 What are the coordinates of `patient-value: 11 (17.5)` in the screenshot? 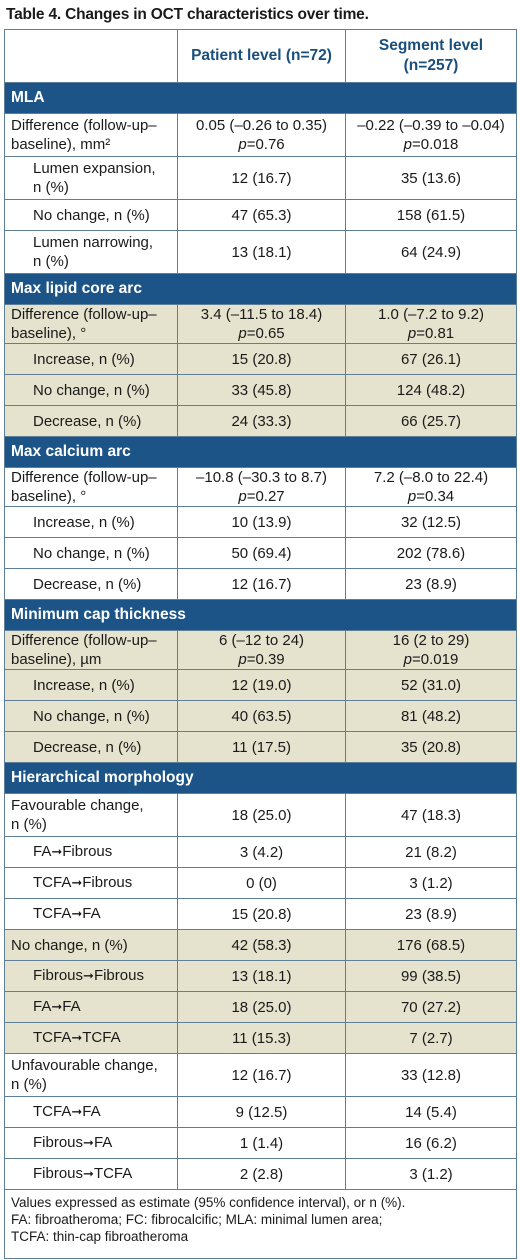 It's located at (261, 747).